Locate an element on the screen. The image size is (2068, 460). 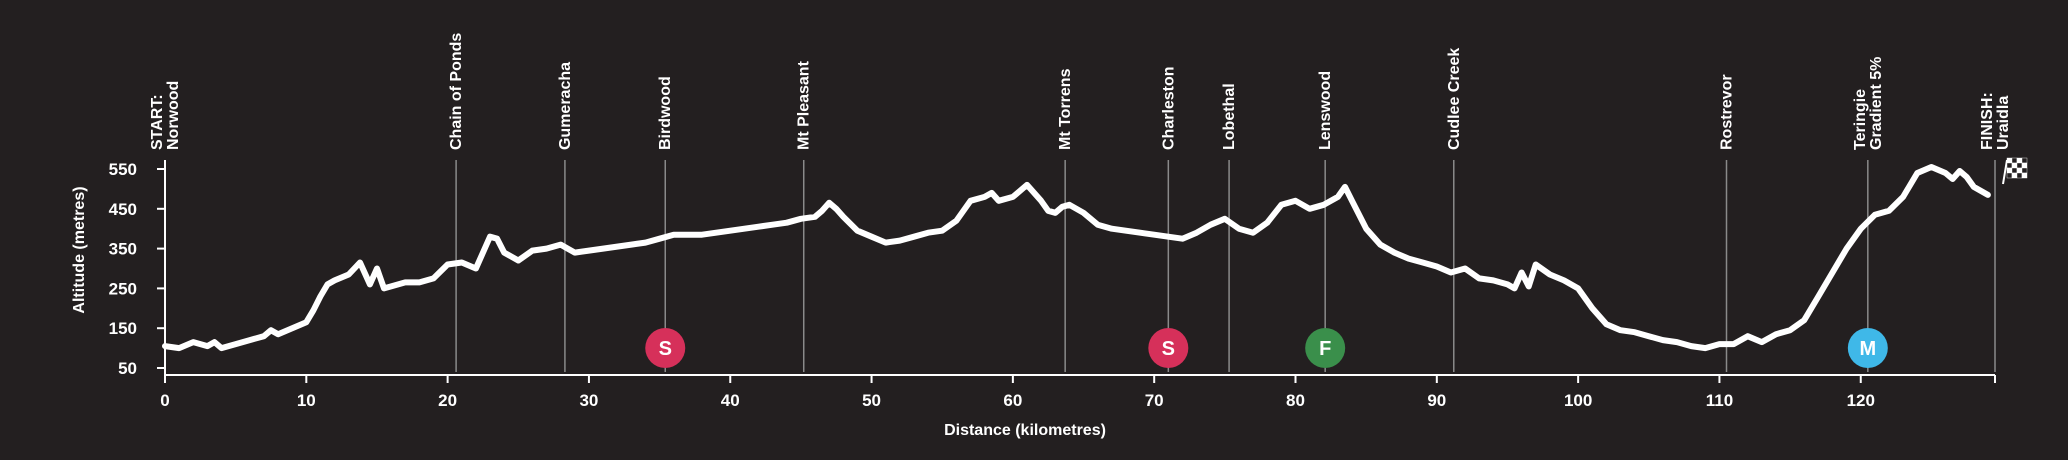
town-label: Charleston is located at coordinates (1168, 108).